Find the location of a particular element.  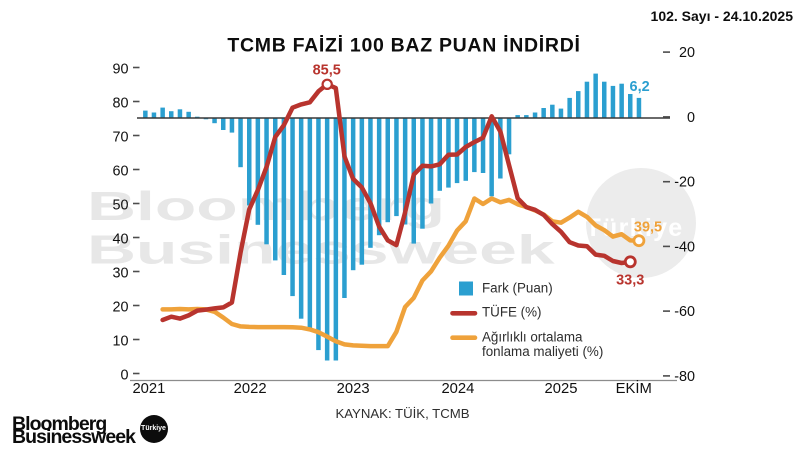

svg-text: TÜFE (%) is located at coordinates (512, 312).